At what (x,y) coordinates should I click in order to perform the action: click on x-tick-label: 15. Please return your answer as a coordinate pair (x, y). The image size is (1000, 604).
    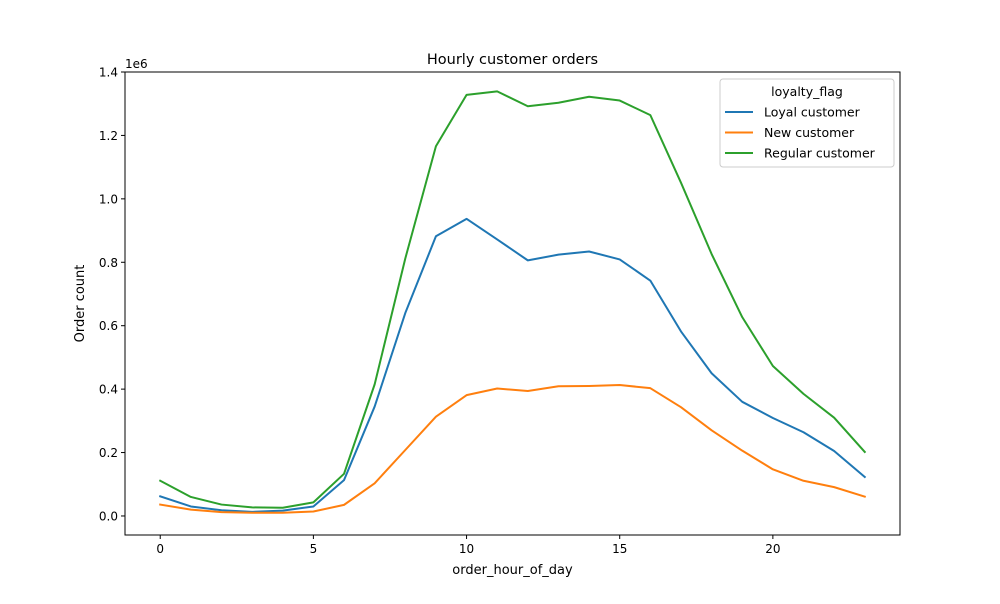
    Looking at the image, I should click on (619, 549).